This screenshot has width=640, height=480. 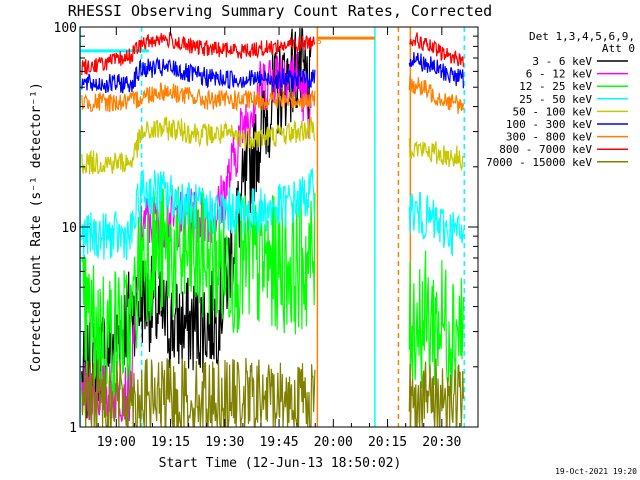 I want to click on flag-label-1: S, so click(x=319, y=41).